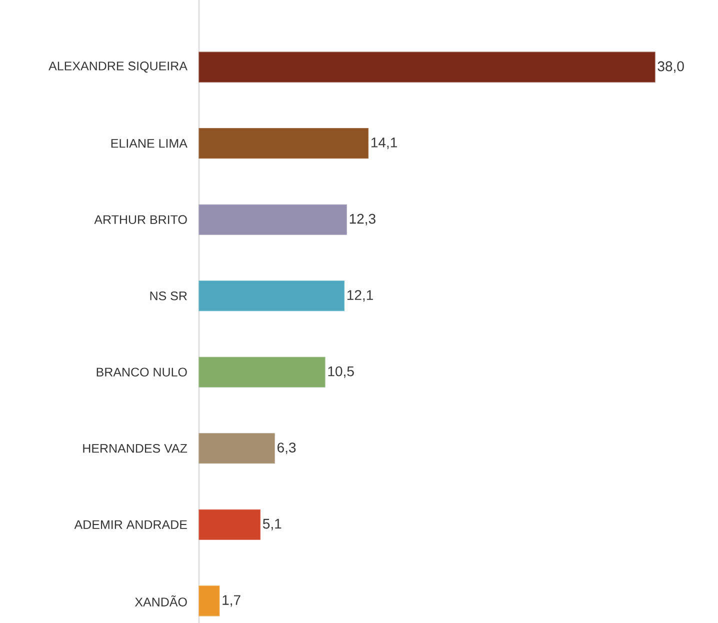 Image resolution: width=718 pixels, height=623 pixels. Describe the element at coordinates (360, 296) in the screenshot. I see `data-label: 12,1` at that location.